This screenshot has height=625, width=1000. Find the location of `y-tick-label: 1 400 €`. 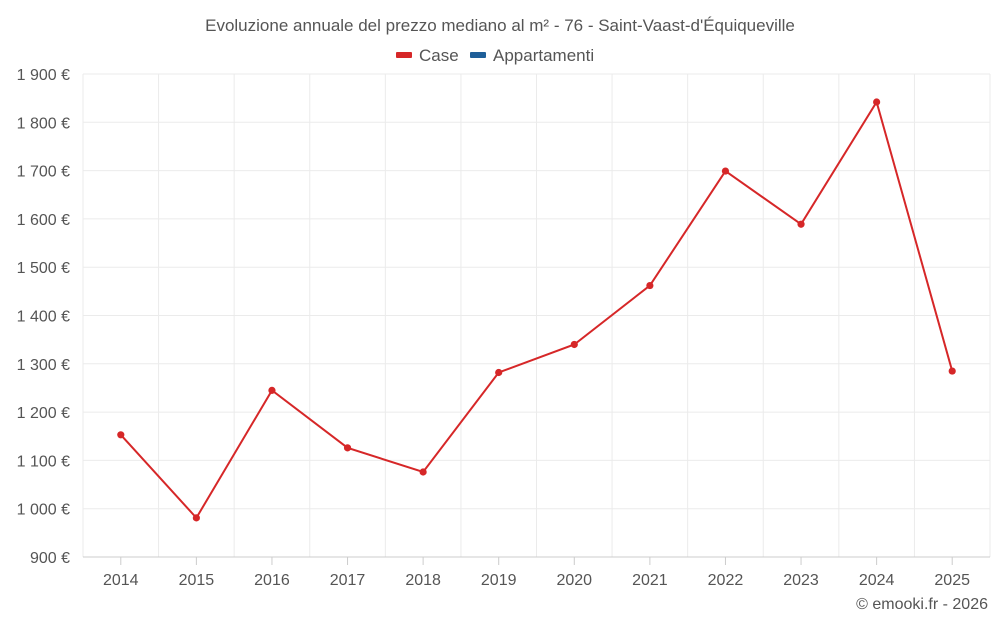

y-tick-label: 1 400 € is located at coordinates (43, 317).